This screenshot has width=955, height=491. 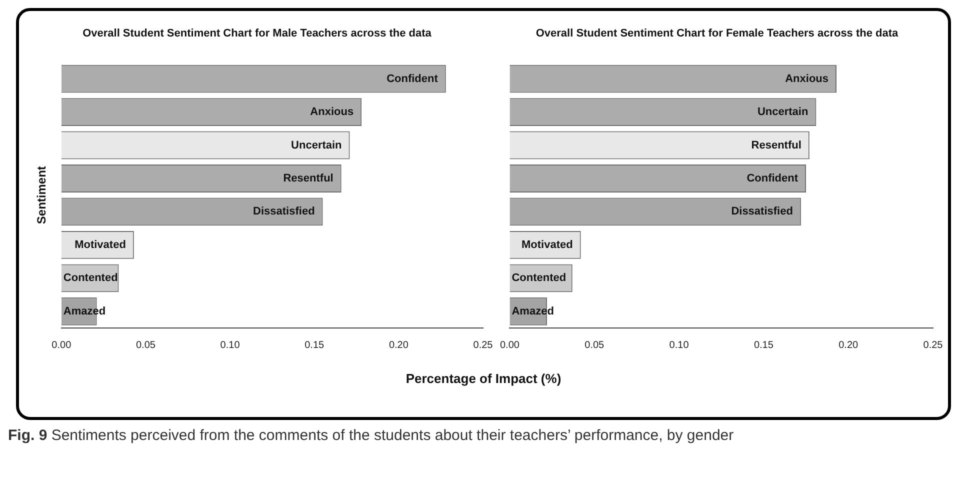 What do you see at coordinates (41, 195) in the screenshot?
I see `y-axis-title: Sentiment` at bounding box center [41, 195].